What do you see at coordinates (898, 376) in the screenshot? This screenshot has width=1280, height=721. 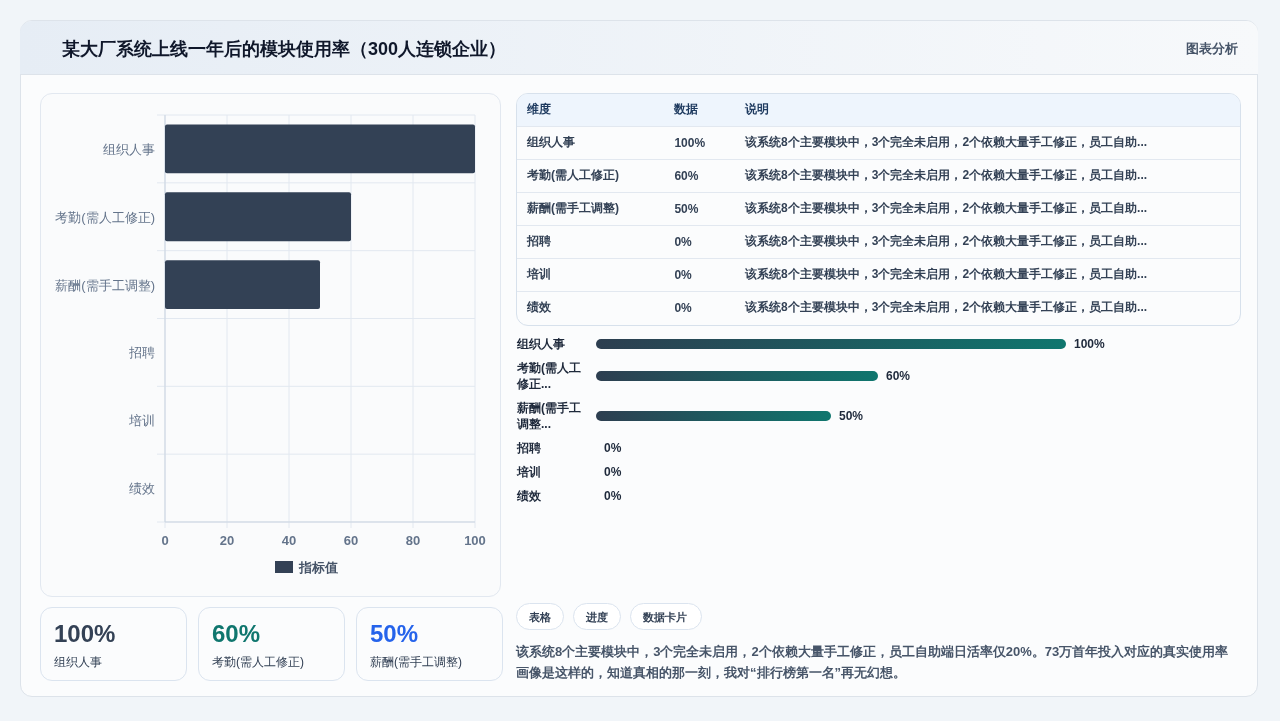 I see `data-label: 60%` at bounding box center [898, 376].